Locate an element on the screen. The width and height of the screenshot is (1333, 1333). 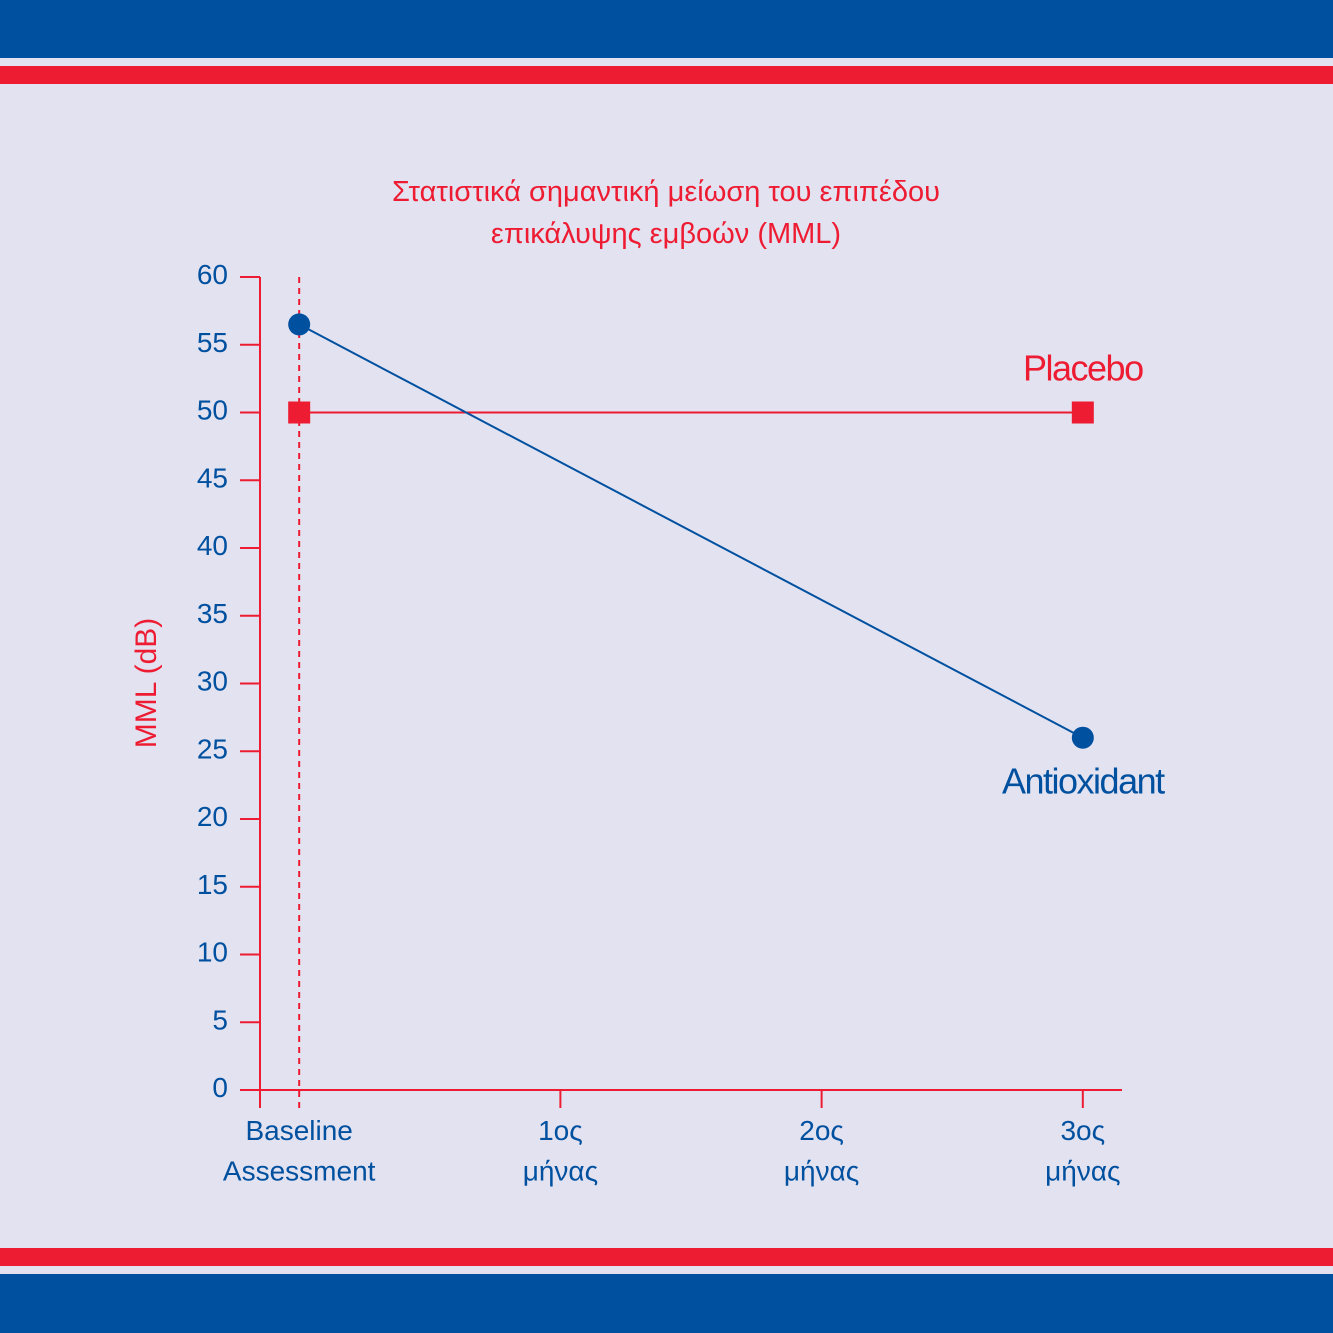
y-tick-label: 50 is located at coordinates (212, 410).